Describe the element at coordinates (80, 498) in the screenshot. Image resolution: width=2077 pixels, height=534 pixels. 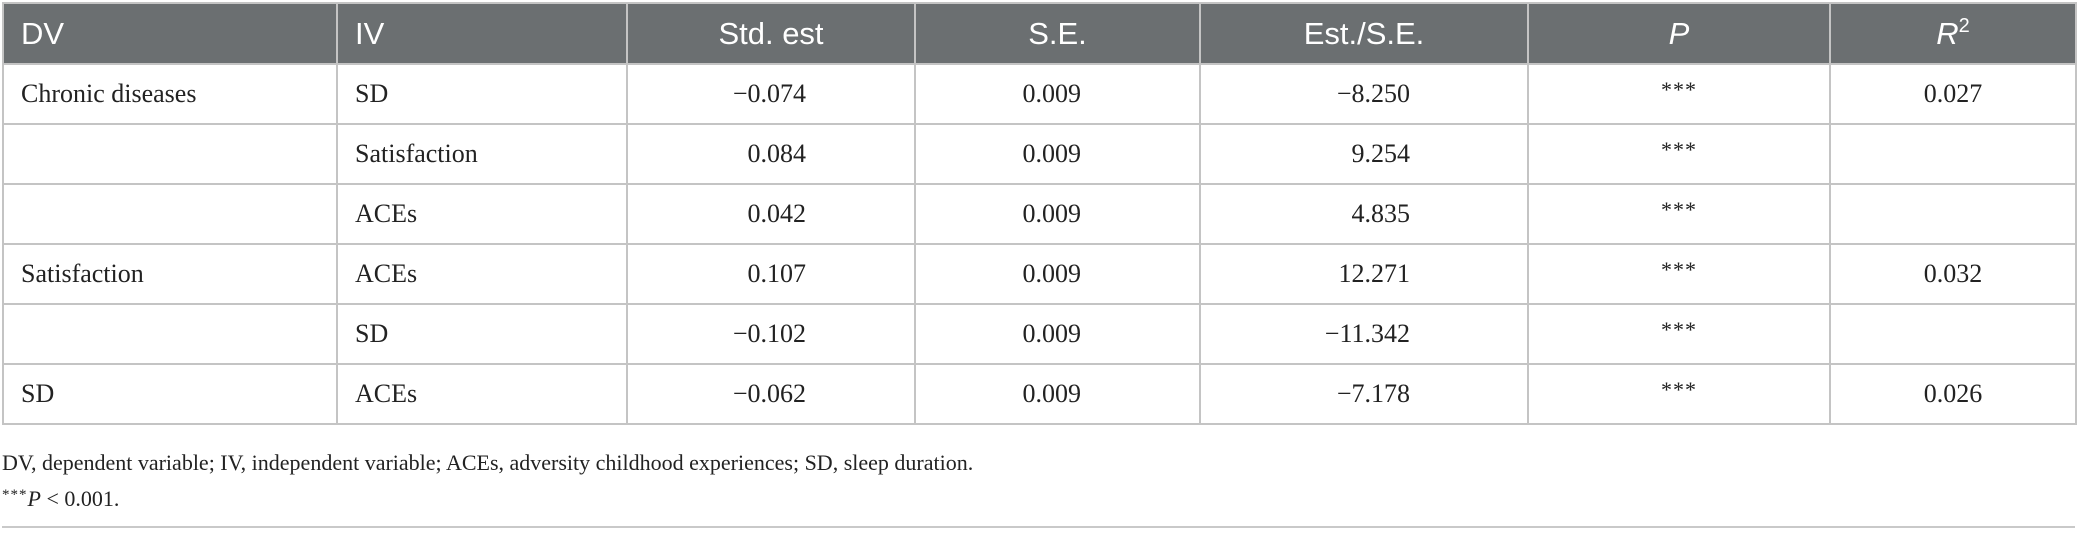
I see `footnote-sig-threshold: < 0.001.` at that location.